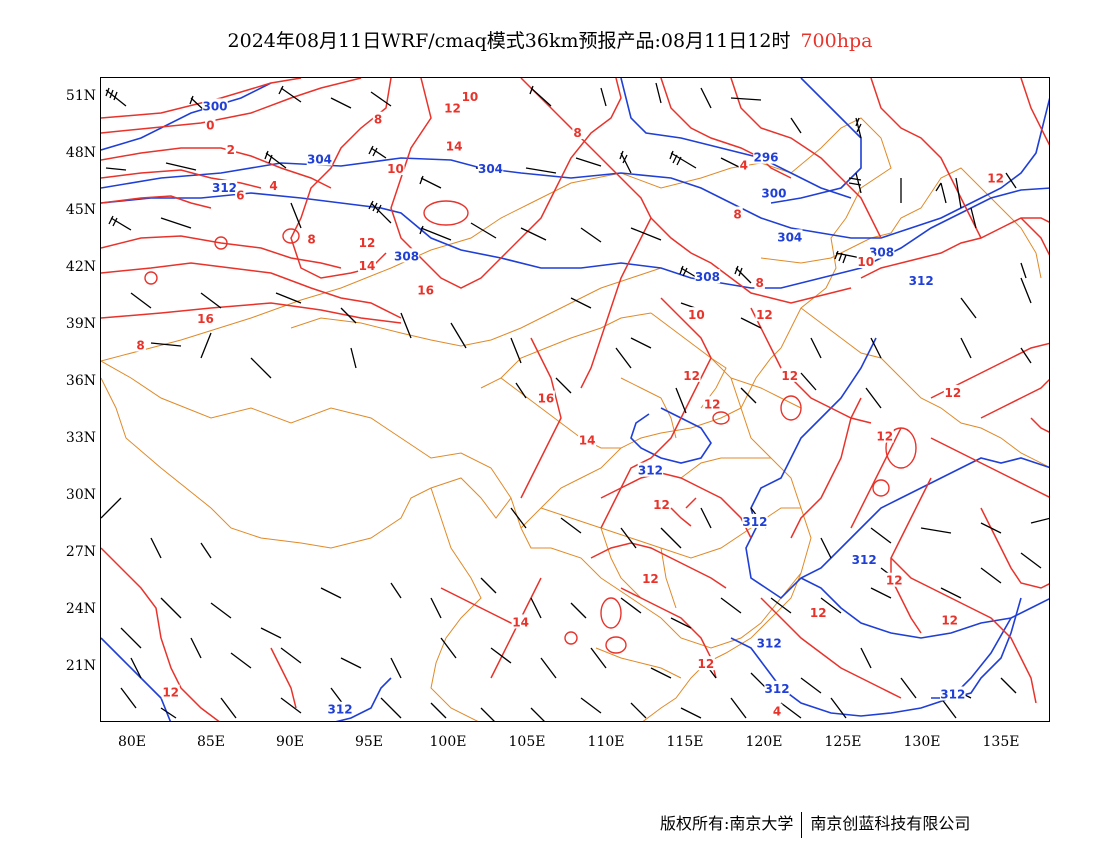 This screenshot has width=1100, height=850. Describe the element at coordinates (509, 41) in the screenshot. I see `title-main: 2024年08月11日WRF/cmaq模式36km预报产品:08月11日12时` at that location.